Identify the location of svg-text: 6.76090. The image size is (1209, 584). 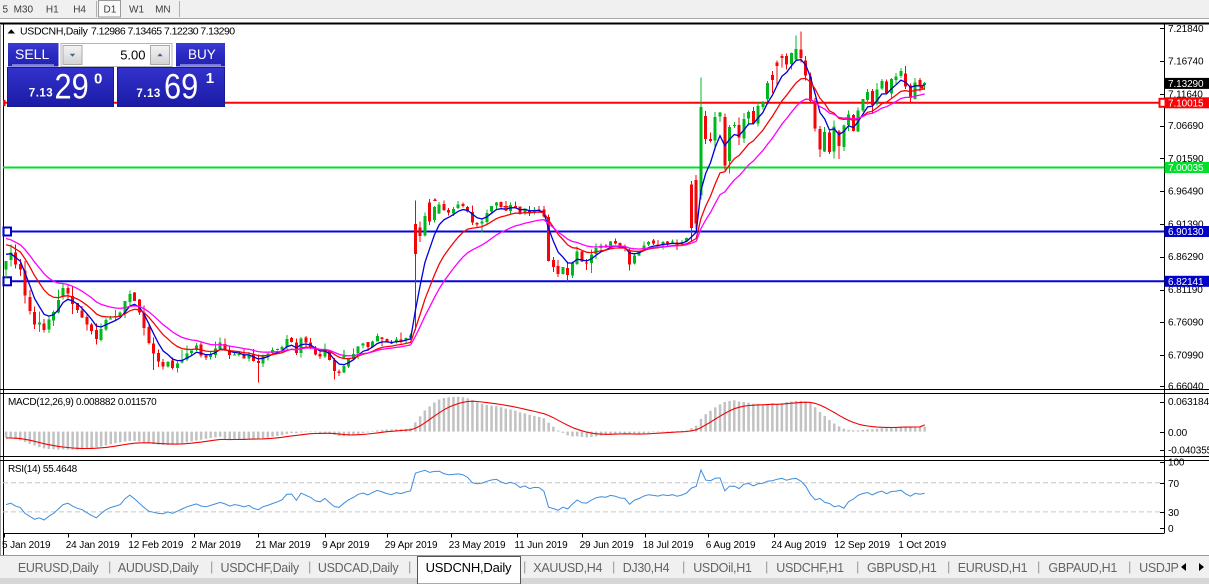
(1186, 323).